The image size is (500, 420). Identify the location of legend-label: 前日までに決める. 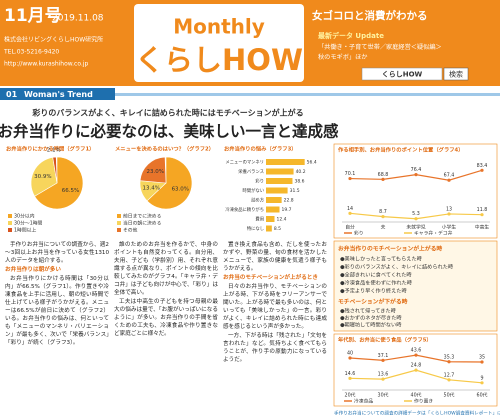
(142, 216).